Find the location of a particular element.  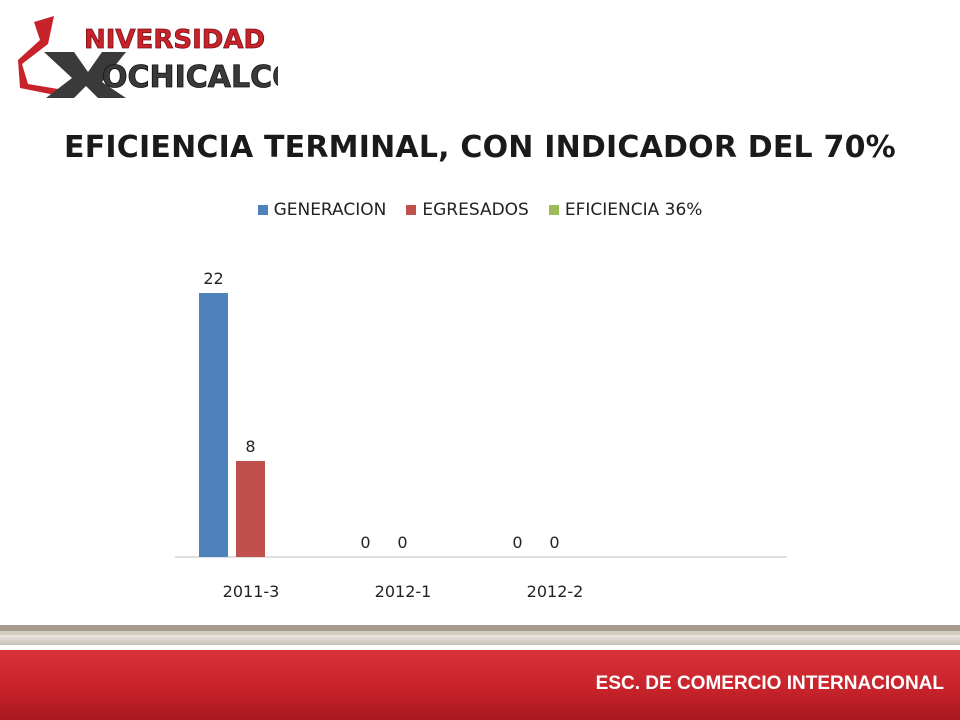

x-tick-label-2011-3: 2011-3 is located at coordinates (251, 591).